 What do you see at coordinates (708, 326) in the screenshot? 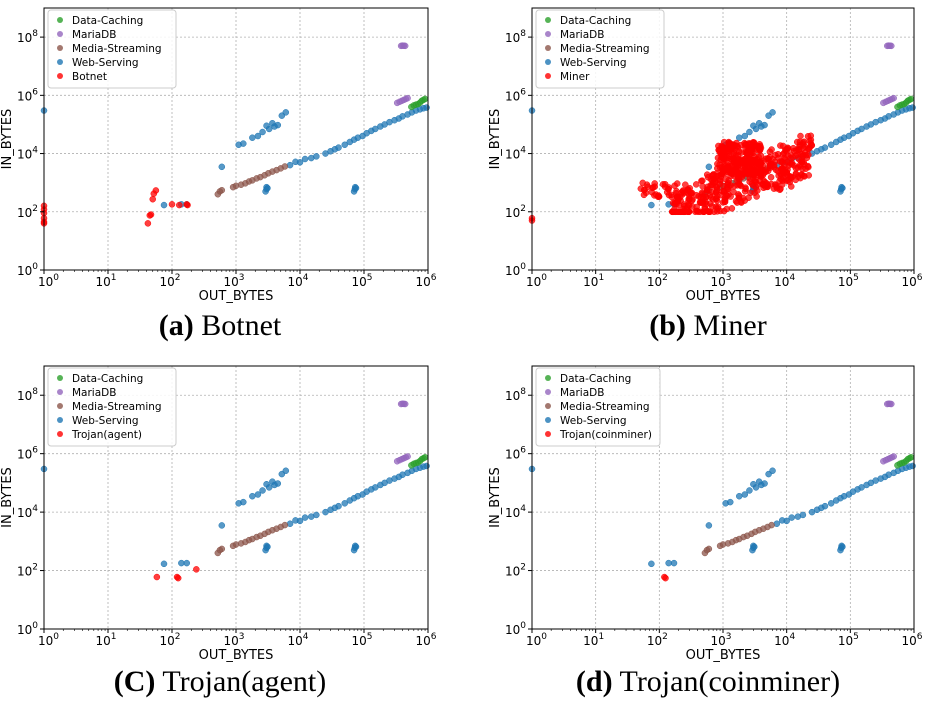
I see `caption-b: (b) Miner` at bounding box center [708, 326].